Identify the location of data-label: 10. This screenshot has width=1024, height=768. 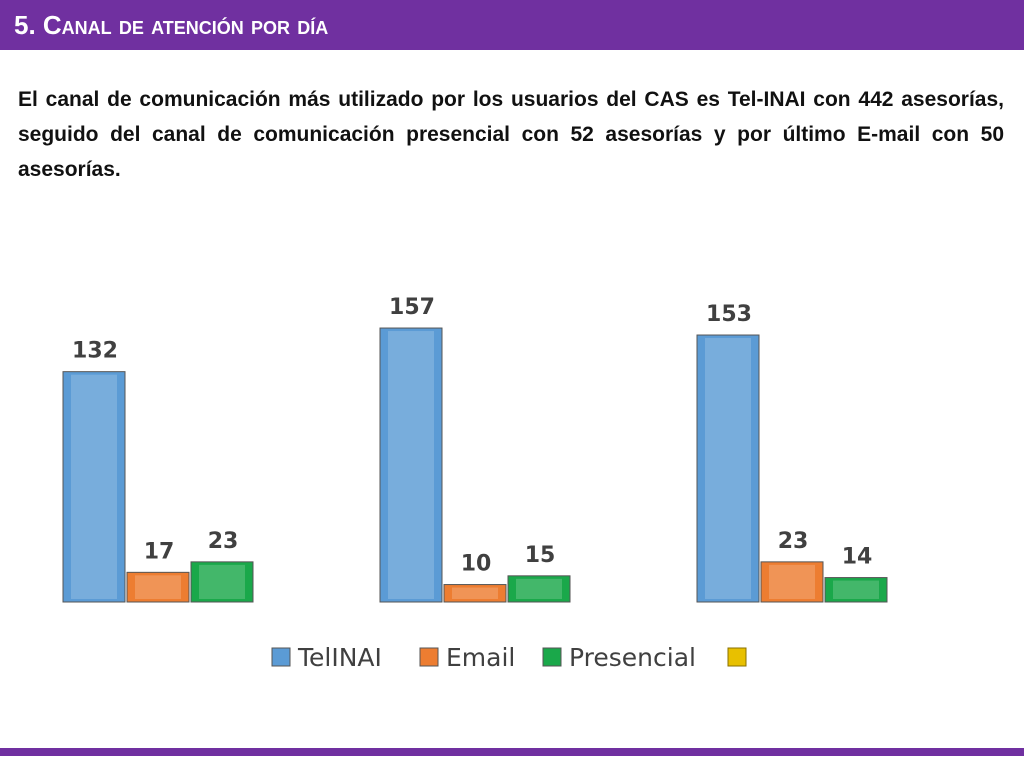
(476, 564).